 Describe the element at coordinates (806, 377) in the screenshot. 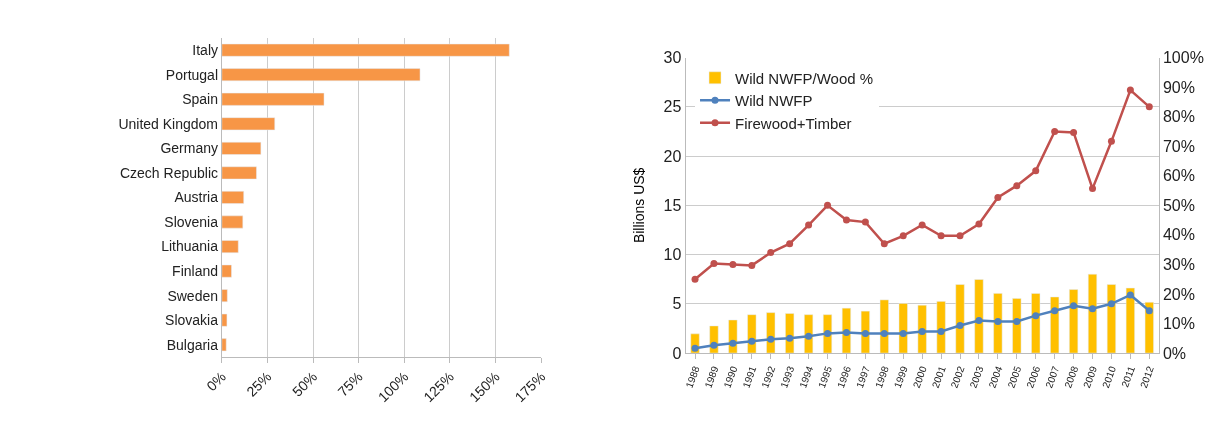

I see `x-tick-label: 1994` at that location.